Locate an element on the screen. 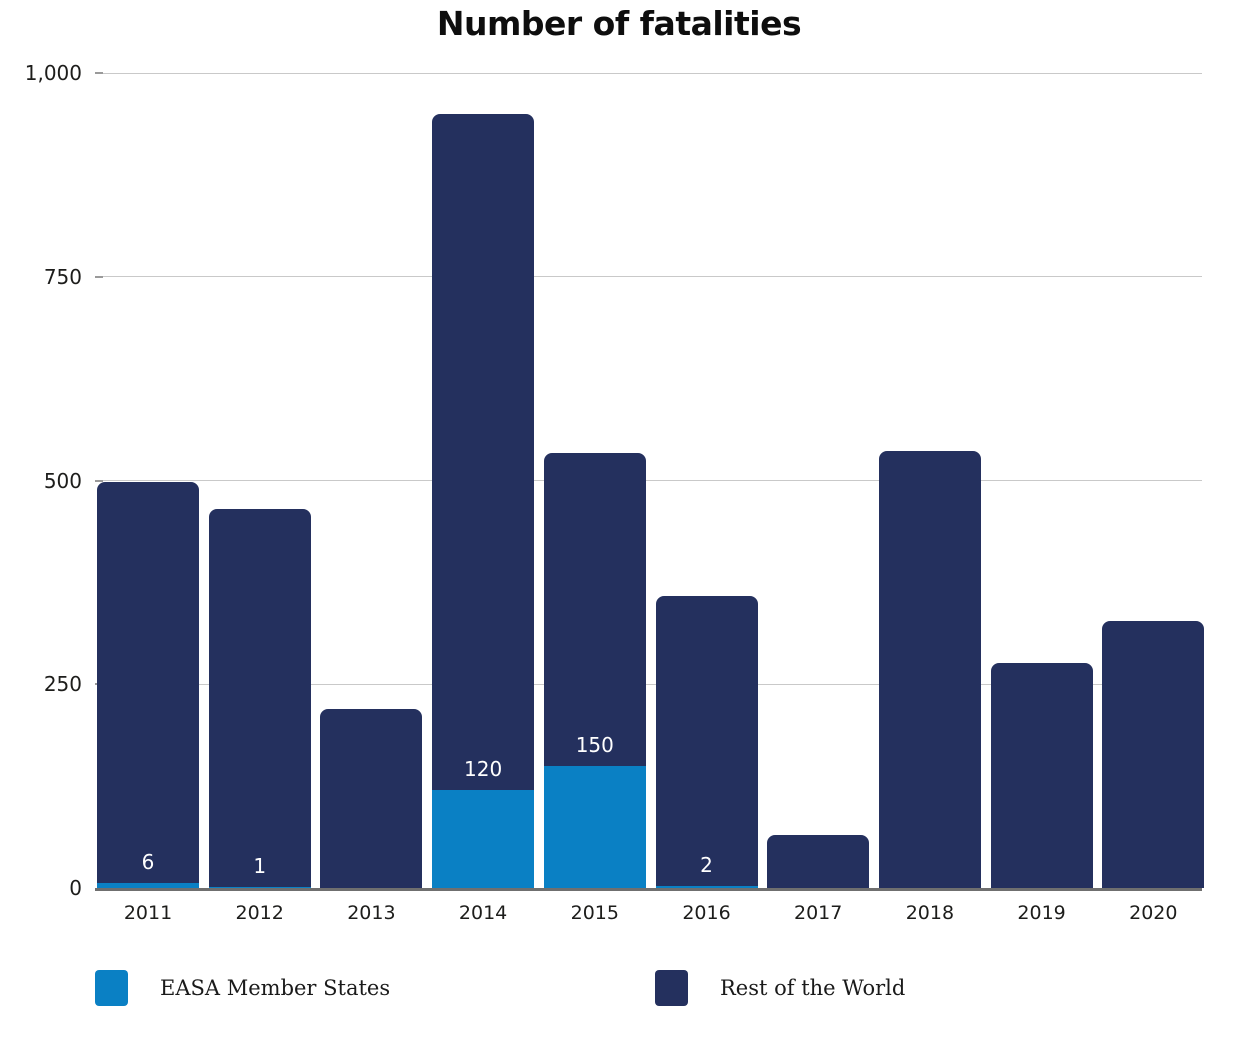  x-axis-line is located at coordinates (648, 889).